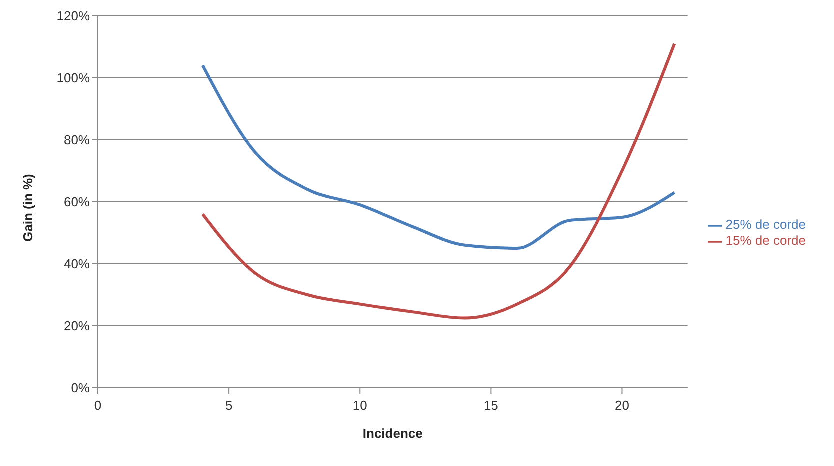 The width and height of the screenshot is (834, 466). What do you see at coordinates (229, 405) in the screenshot?
I see `x-tick-label: 5` at bounding box center [229, 405].